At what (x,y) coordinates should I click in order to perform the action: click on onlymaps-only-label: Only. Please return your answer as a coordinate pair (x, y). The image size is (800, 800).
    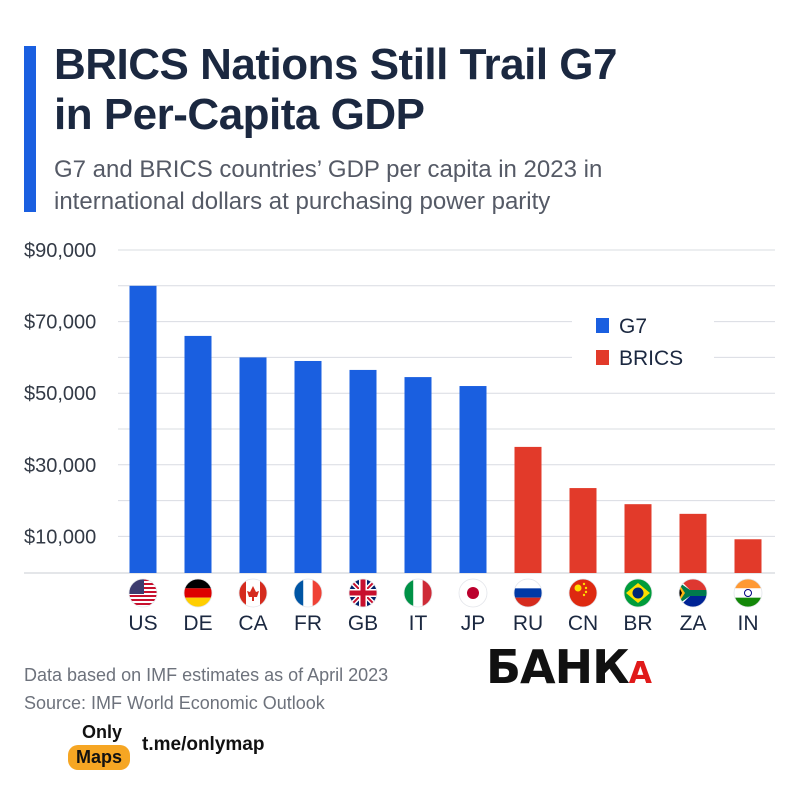
    Looking at the image, I should click on (102, 732).